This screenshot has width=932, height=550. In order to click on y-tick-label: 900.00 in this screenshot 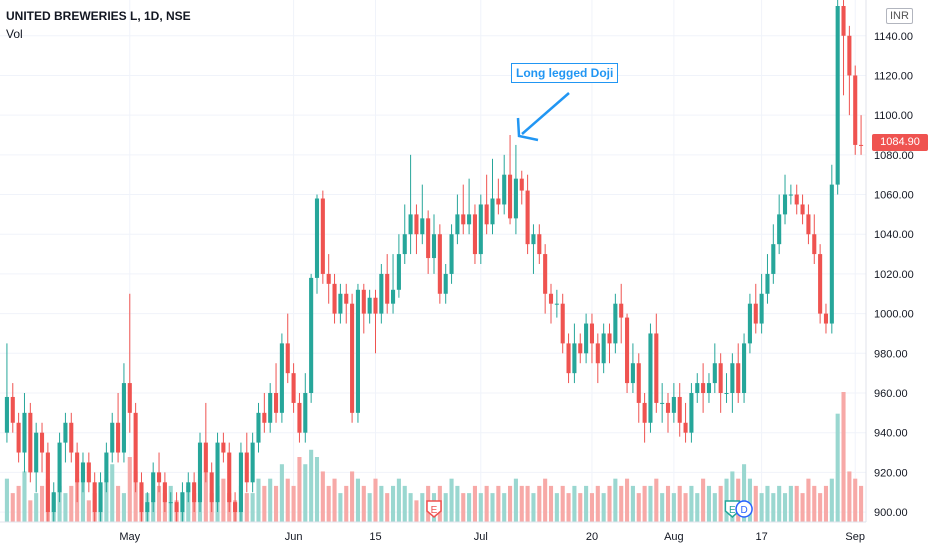, I will do `click(891, 513)`.